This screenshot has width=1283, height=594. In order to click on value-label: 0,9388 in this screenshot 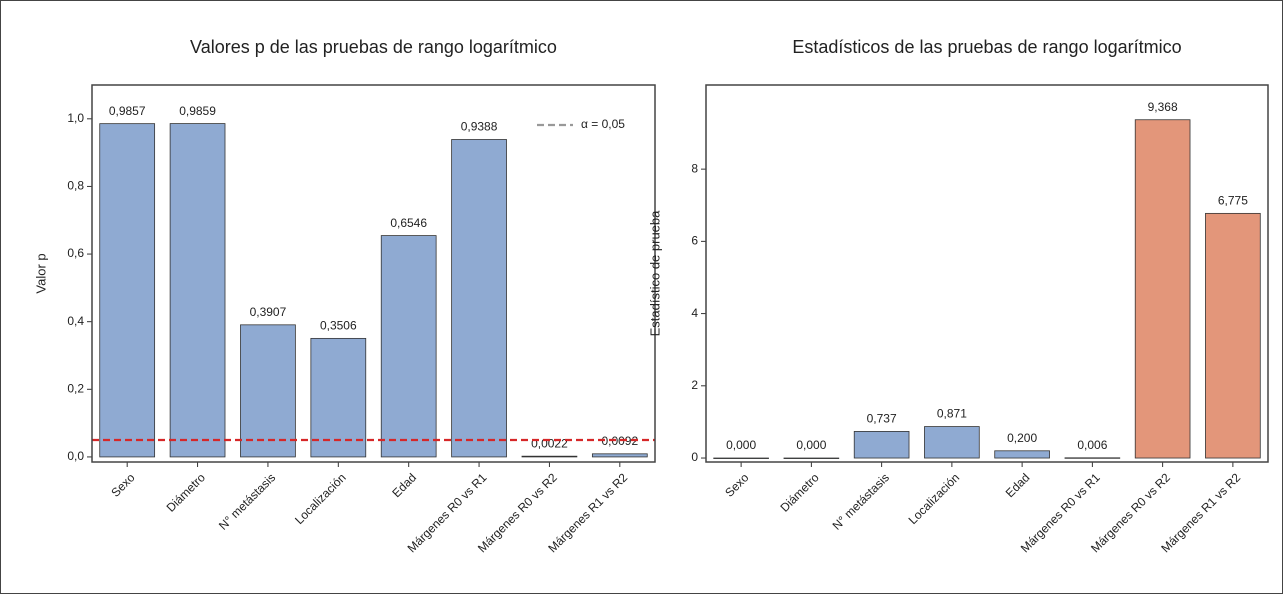, I will do `click(479, 127)`.